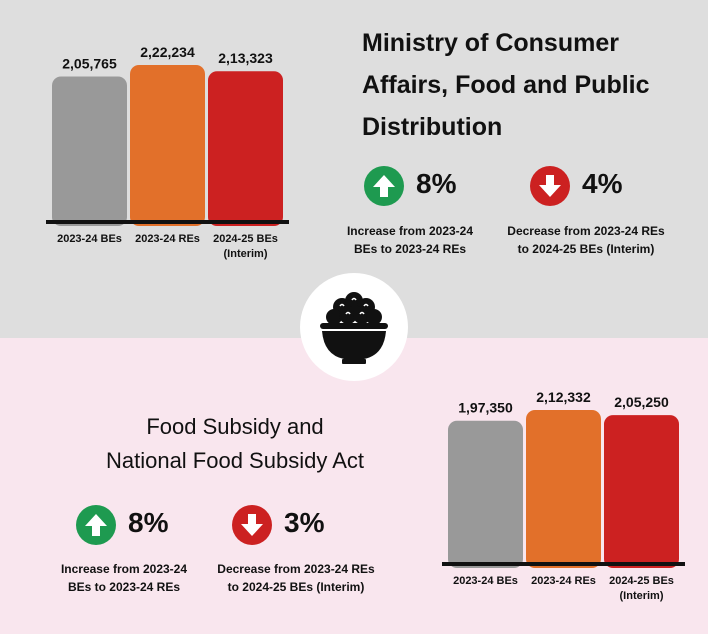 Image resolution: width=708 pixels, height=634 pixels. I want to click on rice-bowl-badge, so click(354, 327).